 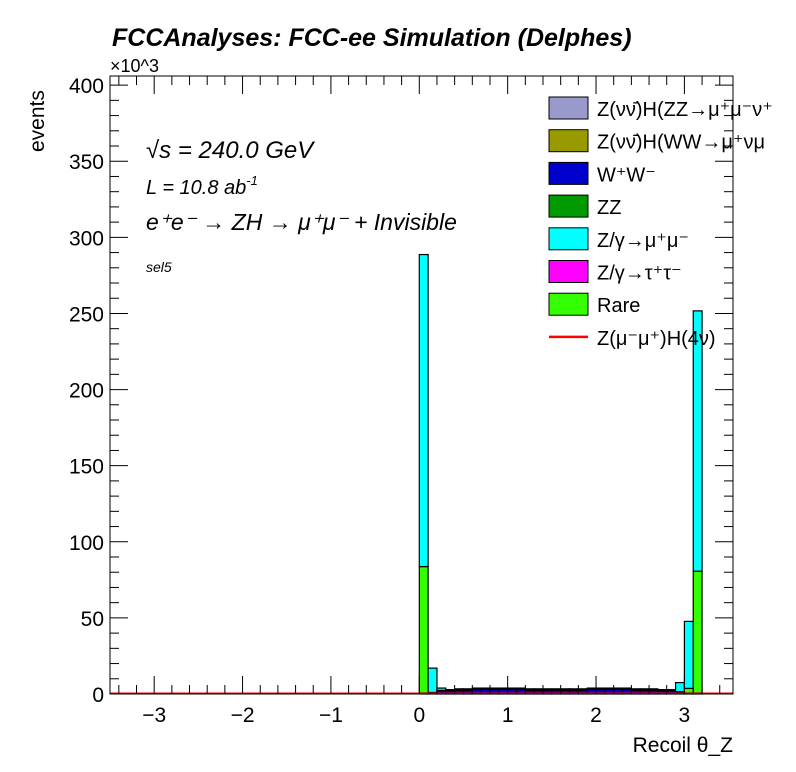 What do you see at coordinates (37, 121) in the screenshot?
I see `y-axis-label: events` at bounding box center [37, 121].